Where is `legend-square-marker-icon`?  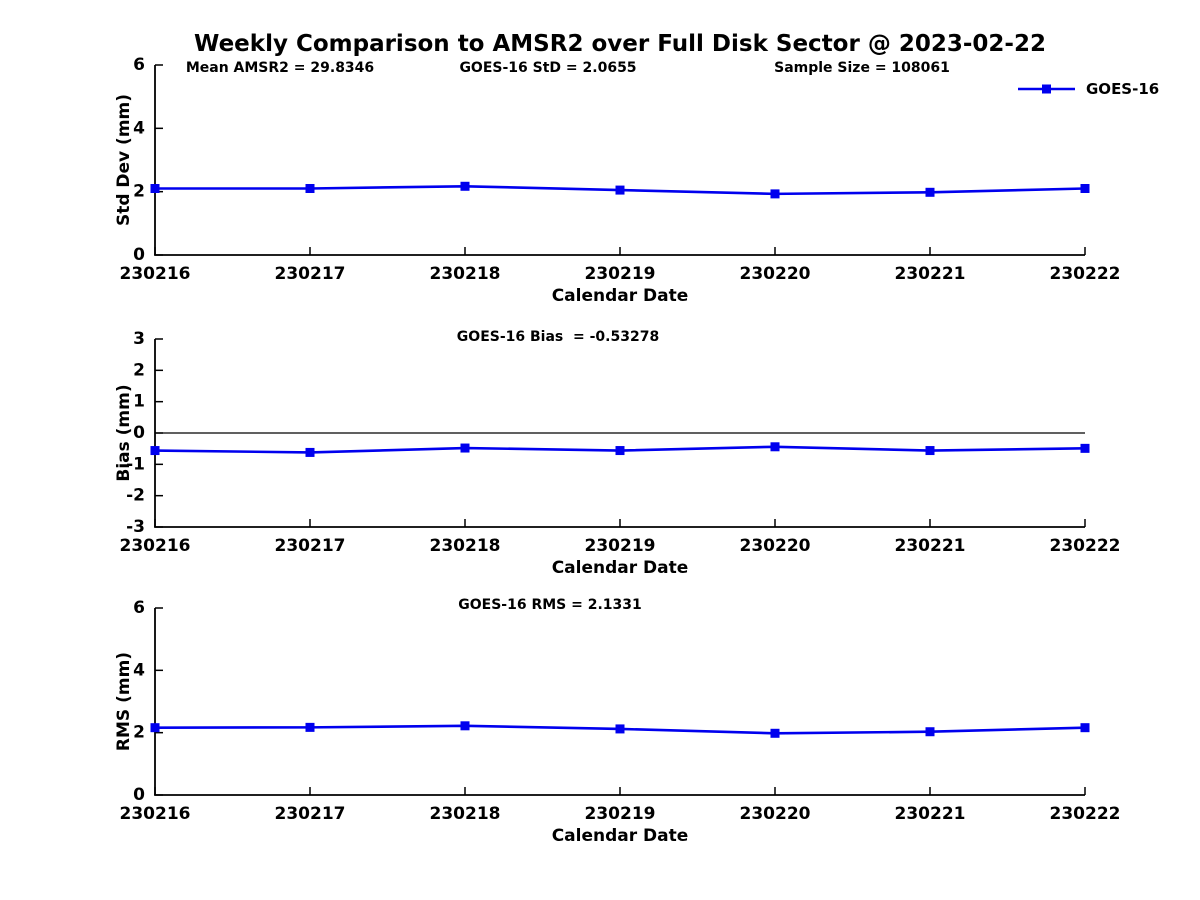 legend-square-marker-icon is located at coordinates (1046, 89).